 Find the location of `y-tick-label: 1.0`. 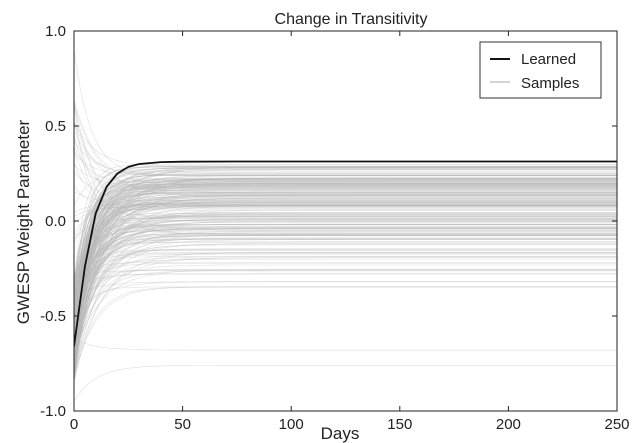

y-tick-label: 1.0 is located at coordinates (55, 31).